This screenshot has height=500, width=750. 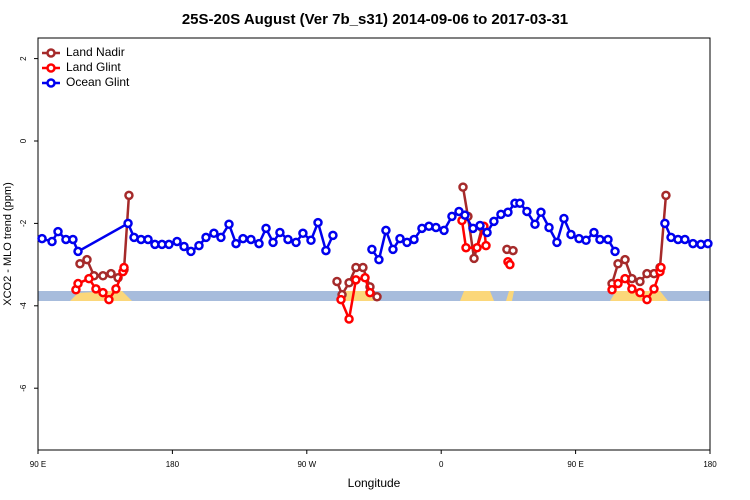 What do you see at coordinates (23, 223) in the screenshot?
I see `y-tick-label: -2` at bounding box center [23, 223].